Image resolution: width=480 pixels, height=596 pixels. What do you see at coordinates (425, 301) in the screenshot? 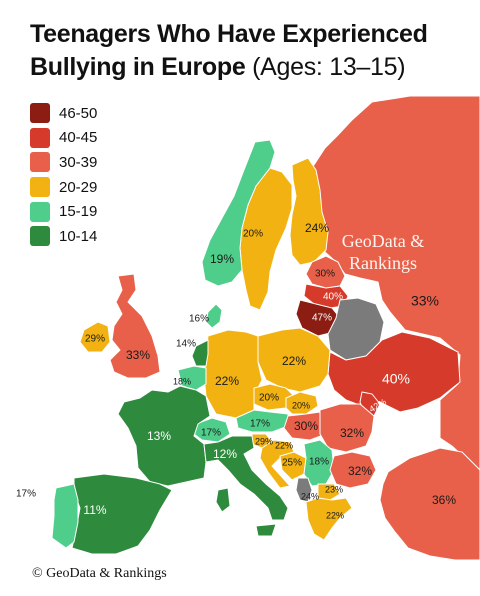
I see `label-russia: 33%` at bounding box center [425, 301].